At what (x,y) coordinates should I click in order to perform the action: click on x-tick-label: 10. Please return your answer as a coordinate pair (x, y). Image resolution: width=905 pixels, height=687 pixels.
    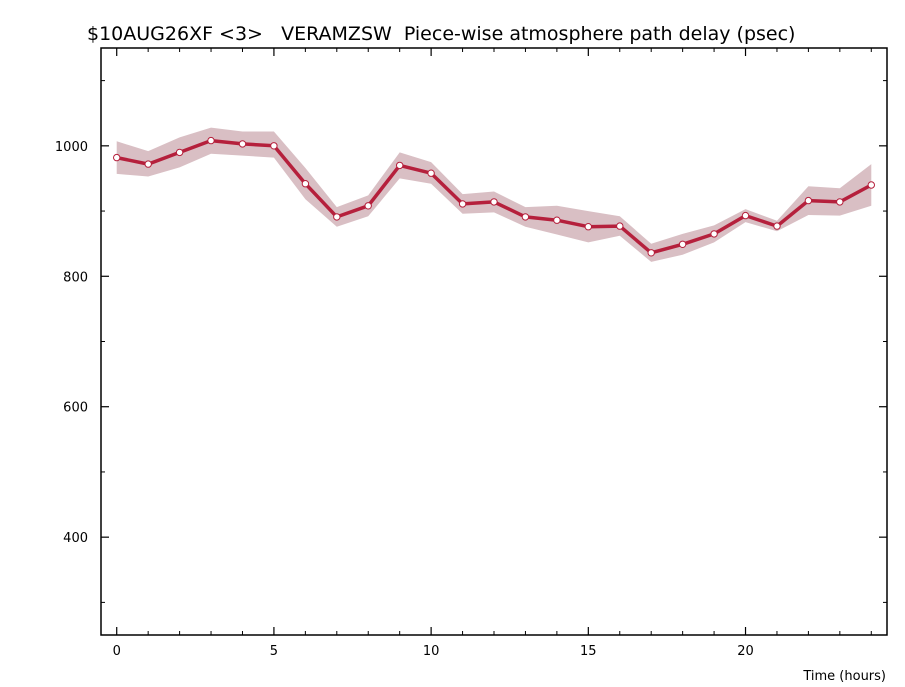
    Looking at the image, I should click on (431, 651).